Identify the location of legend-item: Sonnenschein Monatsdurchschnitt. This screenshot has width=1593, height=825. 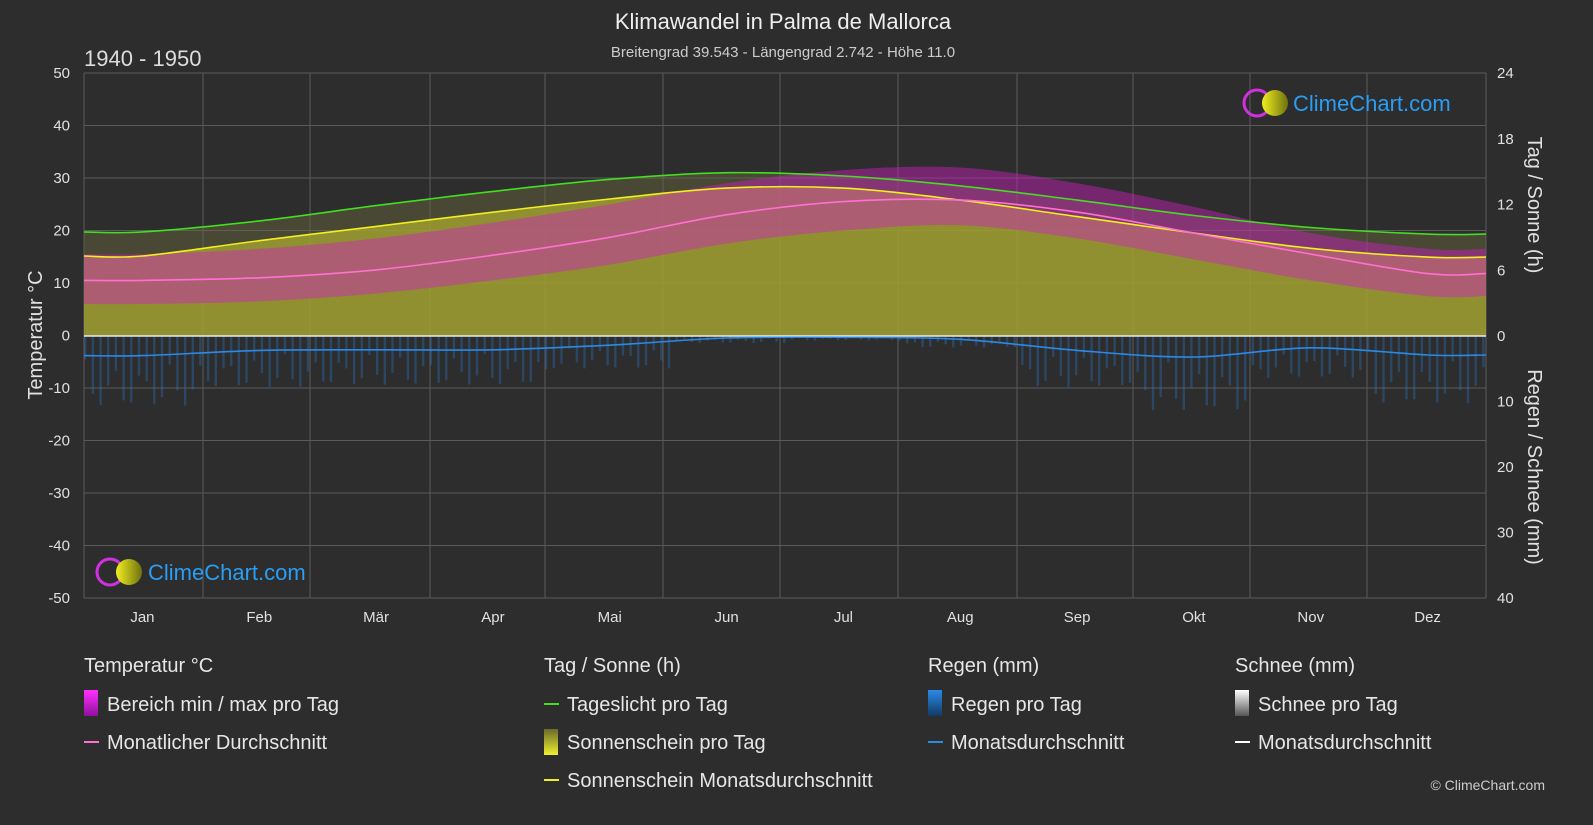
(720, 781).